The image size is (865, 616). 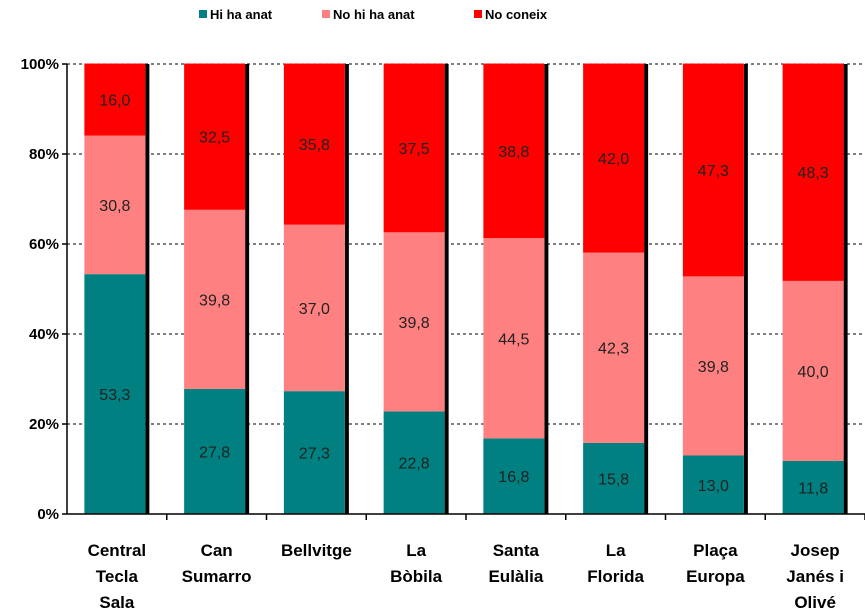 I want to click on data-label: 40,0, so click(x=813, y=372).